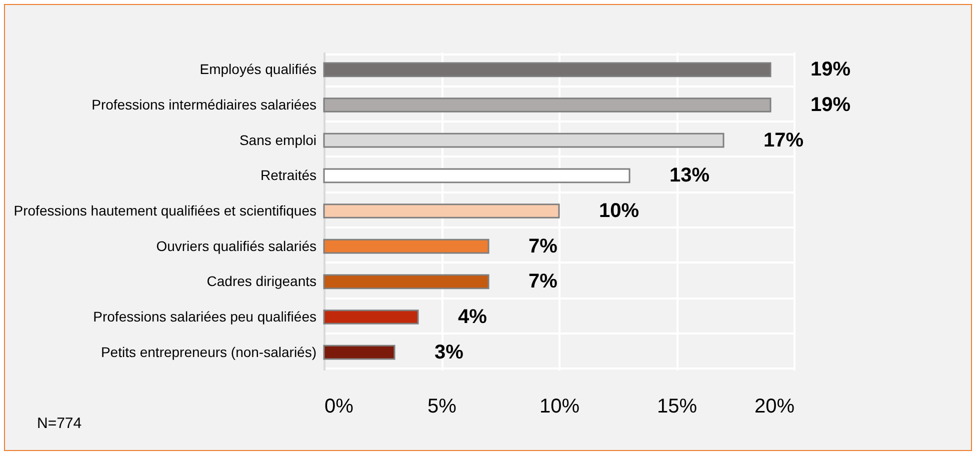 Image resolution: width=978 pixels, height=457 pixels. I want to click on y-tick-label: Sans emploi, so click(277, 140).